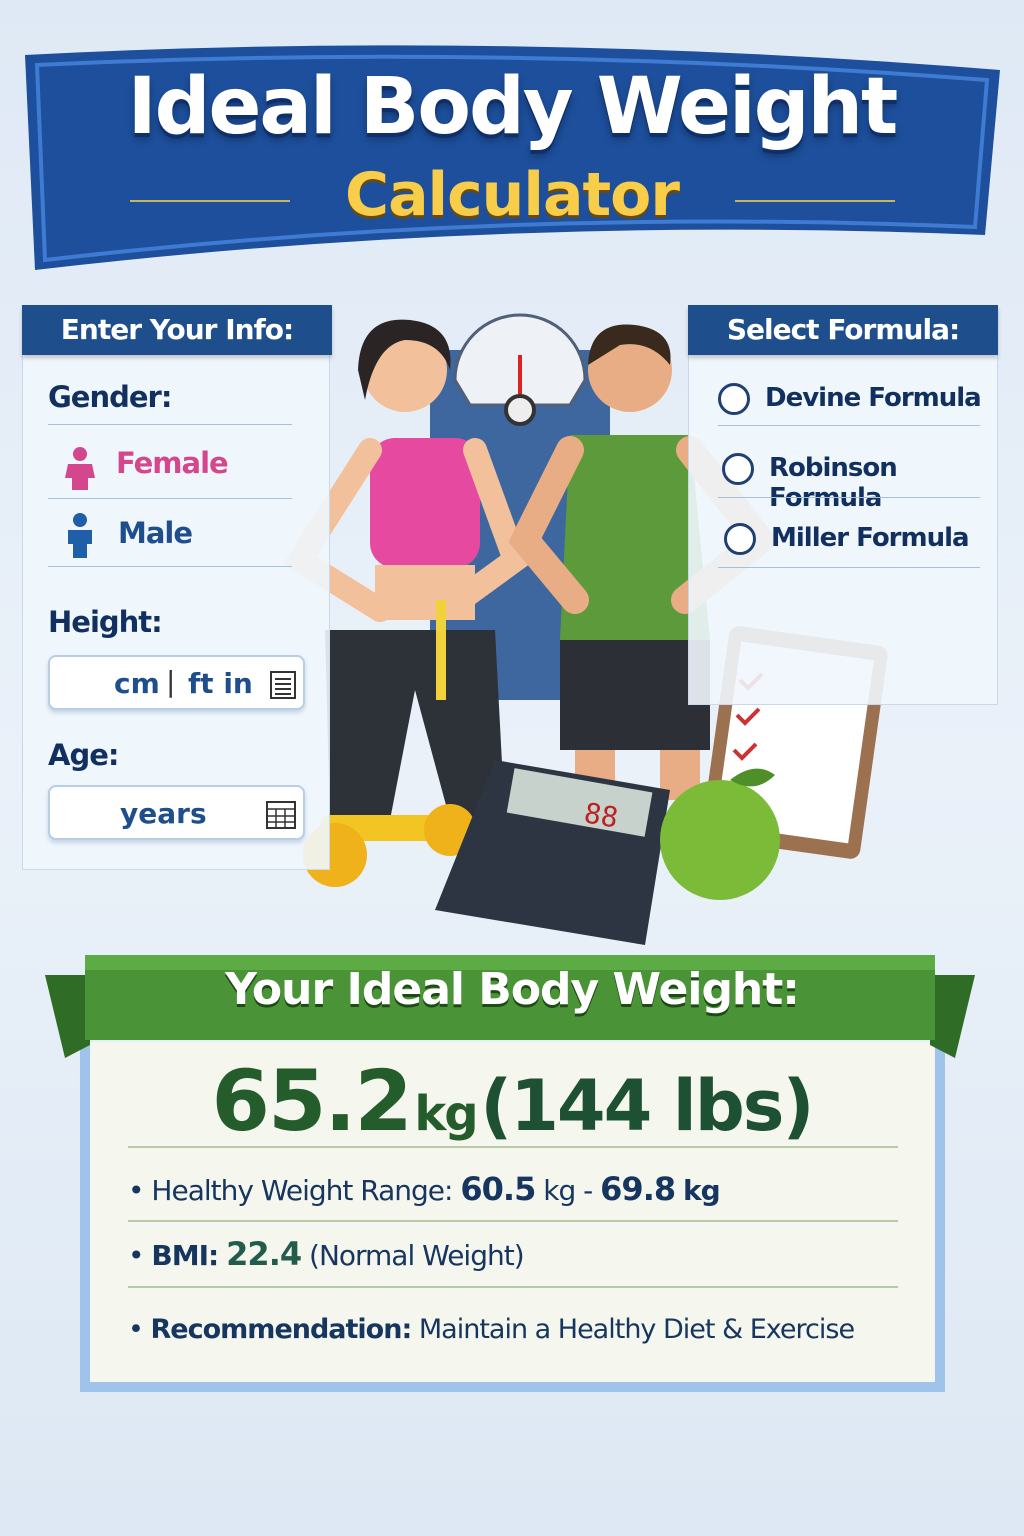  I want to click on formula-panel, so click(843, 505).